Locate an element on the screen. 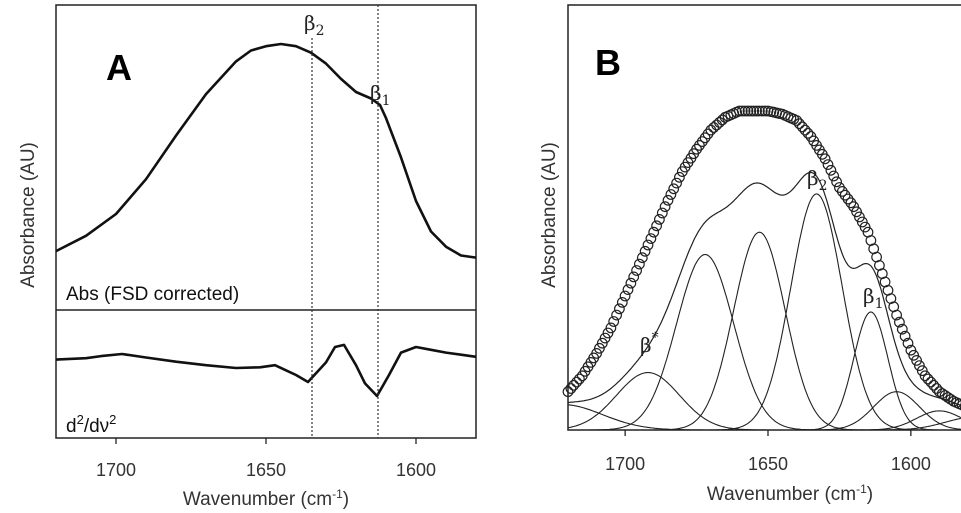 The height and width of the screenshot is (513, 961). beta2-label-b: β2 is located at coordinates (817, 180).